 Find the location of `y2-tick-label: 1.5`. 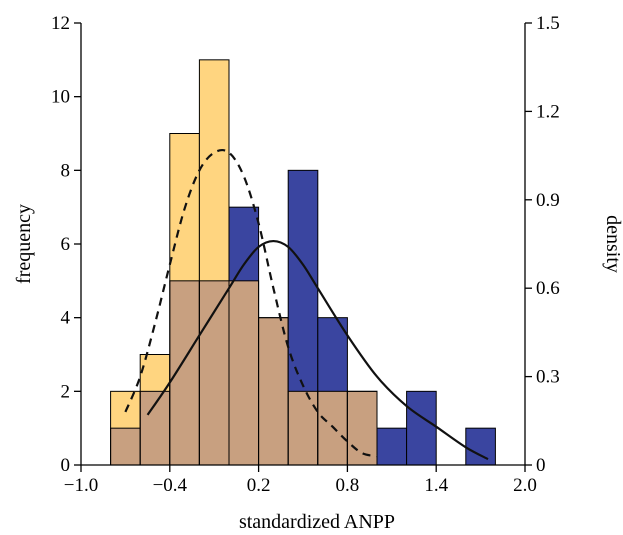

y2-tick-label: 1.5 is located at coordinates (548, 23).